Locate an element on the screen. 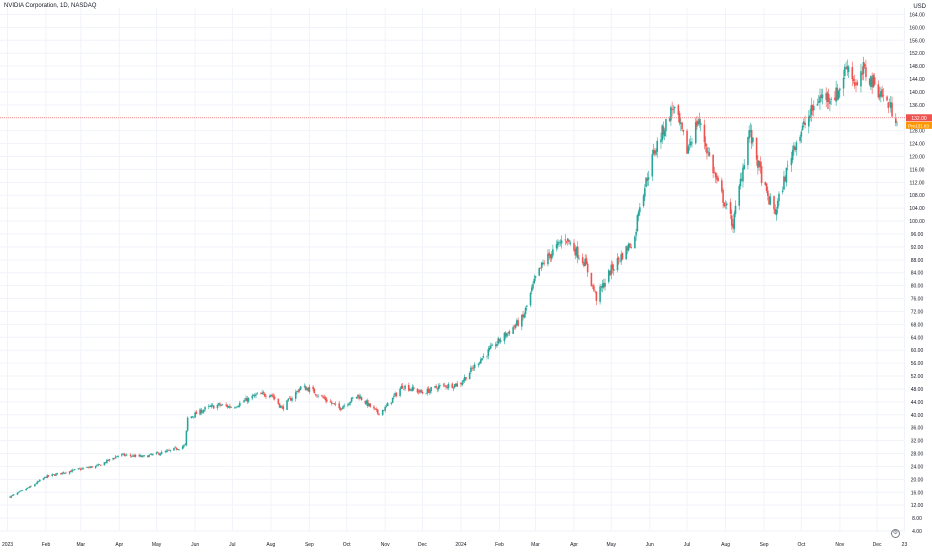 Image resolution: width=932 pixels, height=555 pixels. y-tick-label: 20.00 is located at coordinates (917, 480).